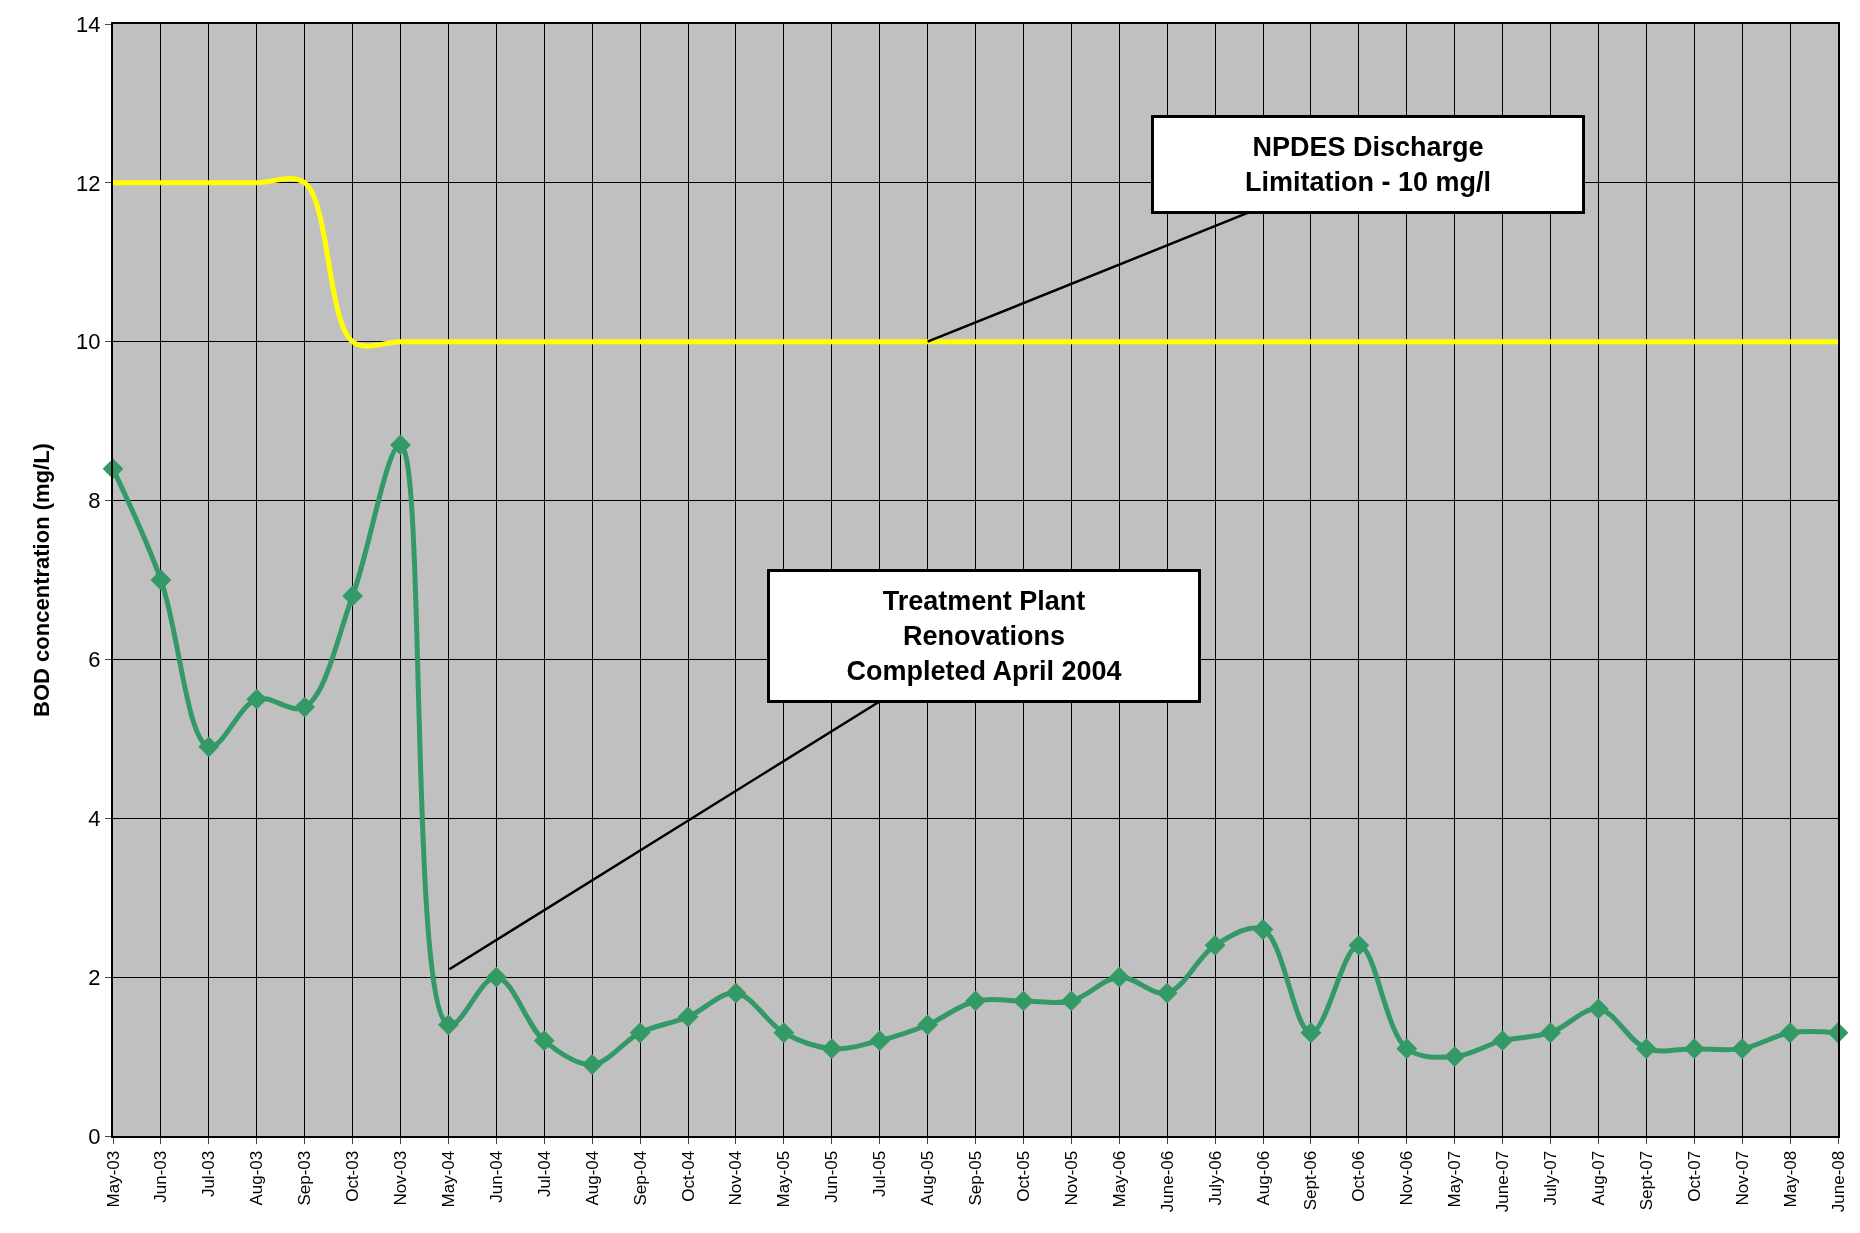  What do you see at coordinates (1742, 1178) in the screenshot?
I see `x-tick-label: Nov-07` at bounding box center [1742, 1178].